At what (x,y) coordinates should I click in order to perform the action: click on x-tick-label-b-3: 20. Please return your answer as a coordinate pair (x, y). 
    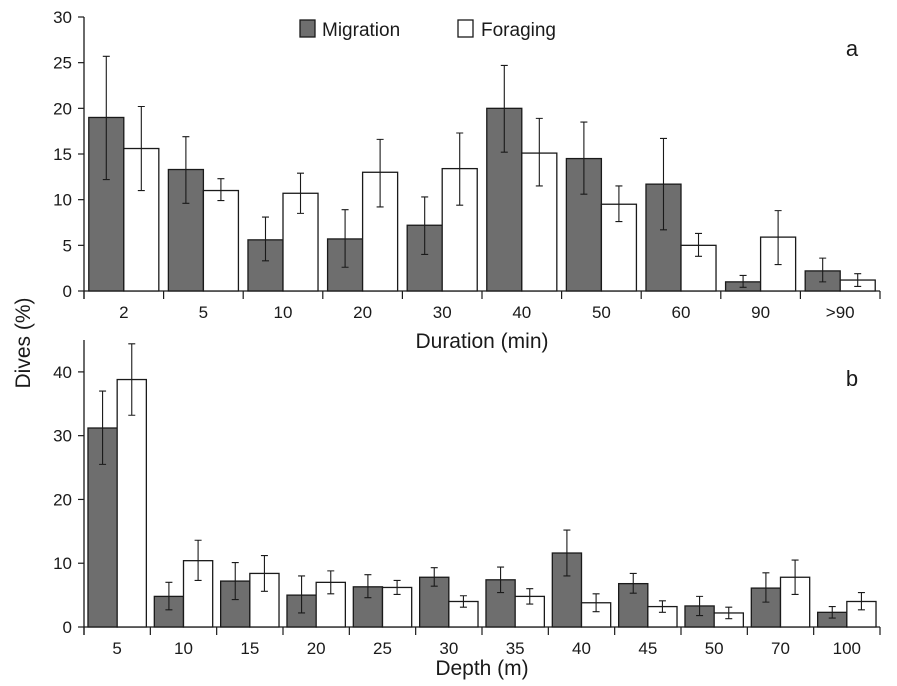
    Looking at the image, I should click on (316, 648).